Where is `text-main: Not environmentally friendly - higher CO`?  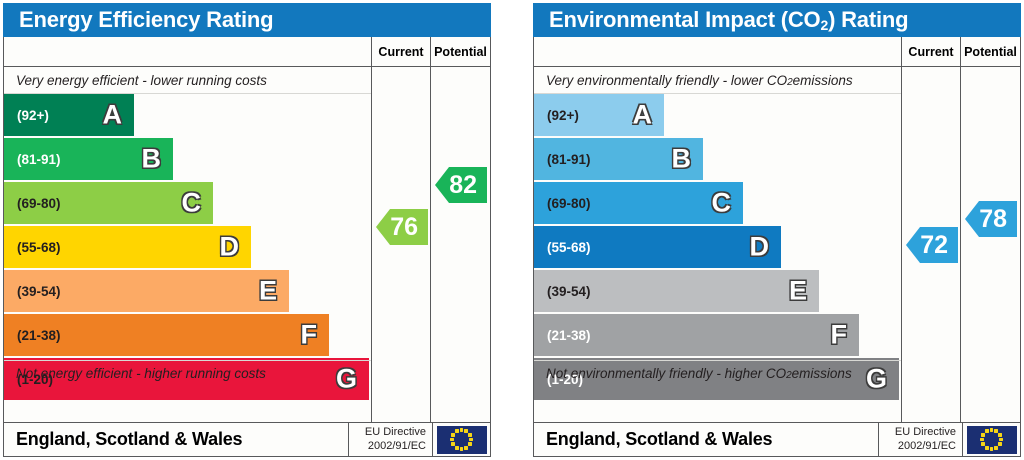
text-main: Not environmentally friendly - higher CO is located at coordinates (666, 373).